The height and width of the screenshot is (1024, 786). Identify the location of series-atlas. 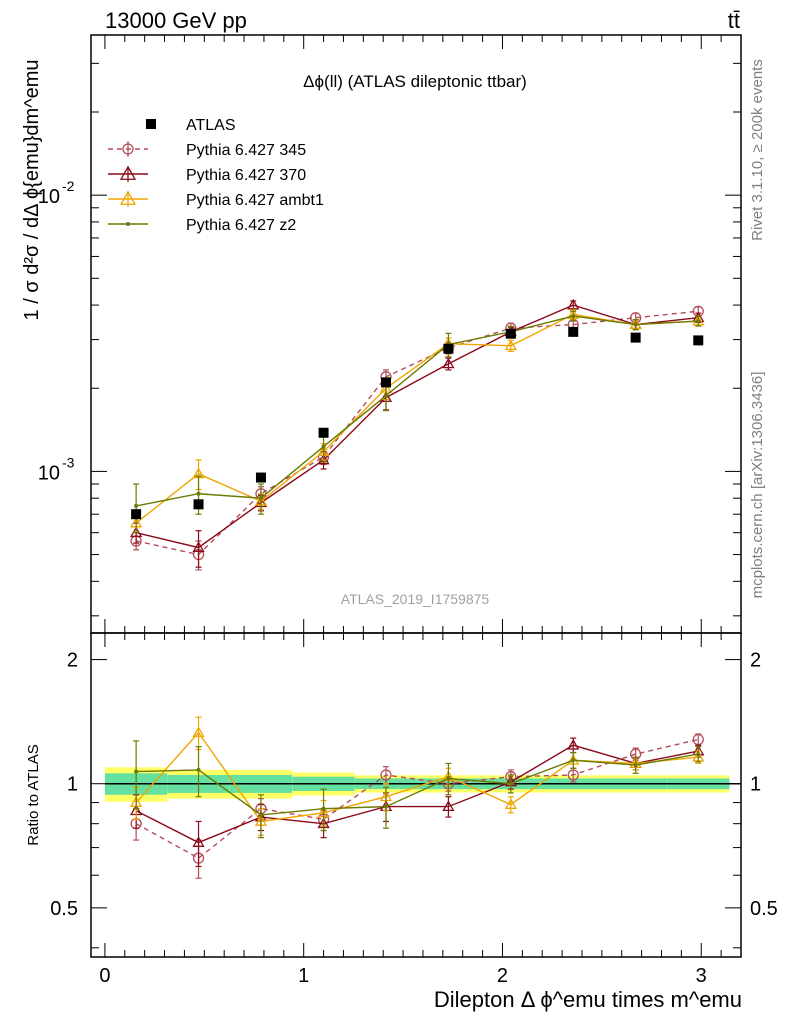
(417, 423).